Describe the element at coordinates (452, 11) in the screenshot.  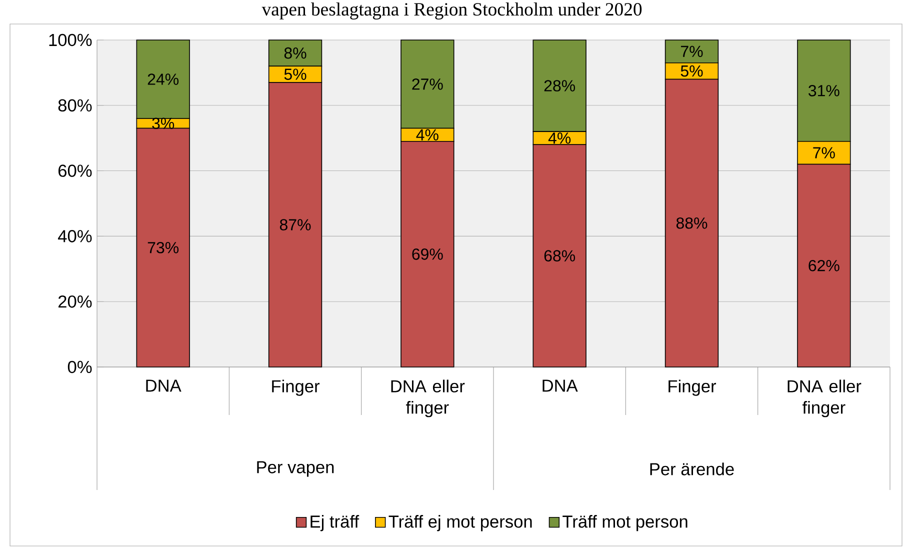
I see `chart-title: vapen beslagtagna i Region Stockholm under 2020` at that location.